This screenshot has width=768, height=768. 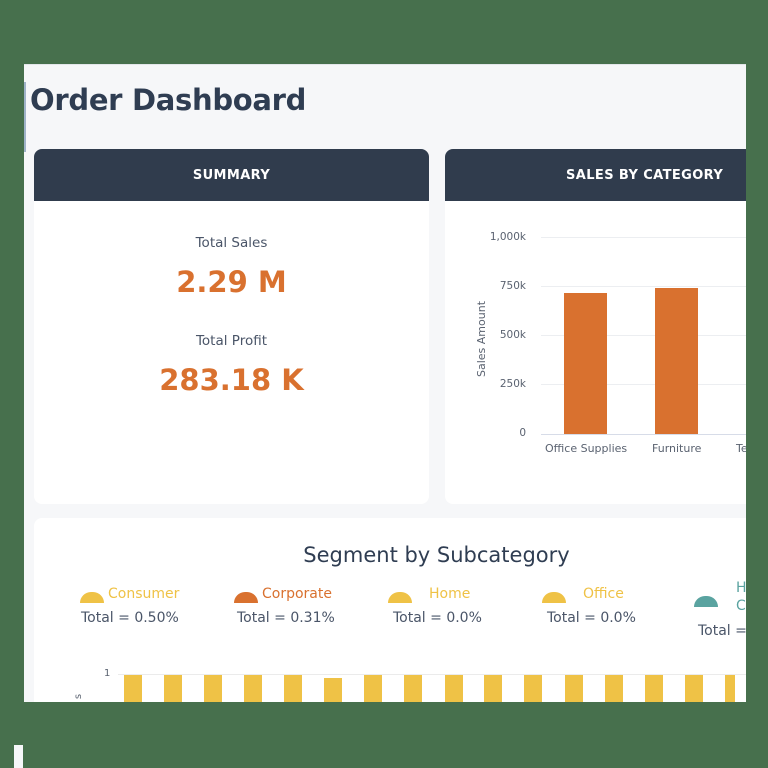 What do you see at coordinates (512, 335) in the screenshot?
I see `y-tick: 500k` at bounding box center [512, 335].